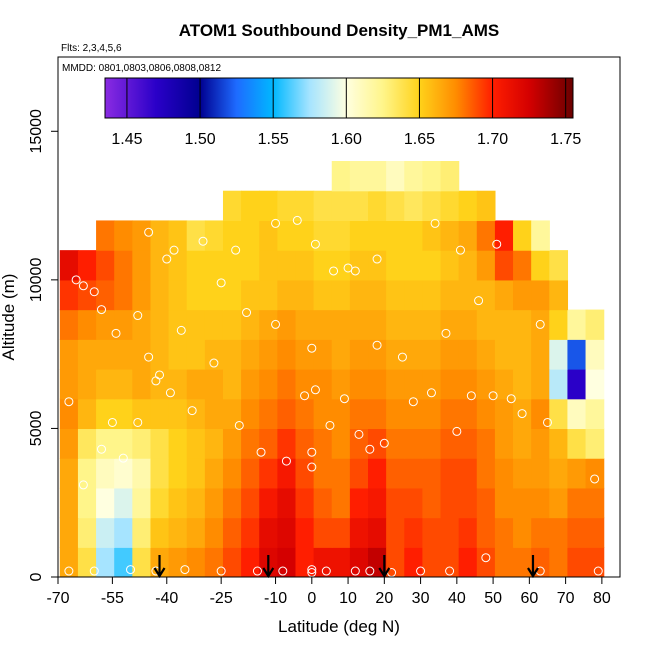 This screenshot has width=650, height=650. What do you see at coordinates (602, 598) in the screenshot?
I see `x-tick-label: 80` at bounding box center [602, 598].